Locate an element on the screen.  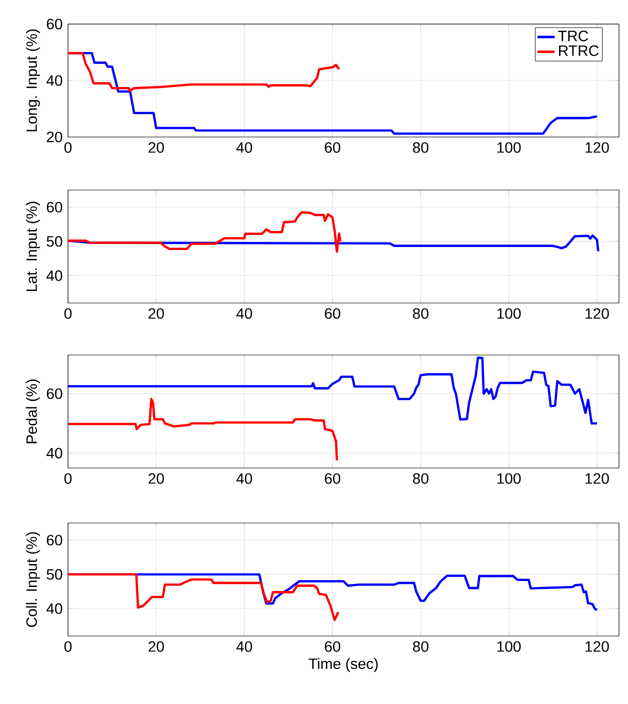
legend-label: RTRC is located at coordinates (579, 50).